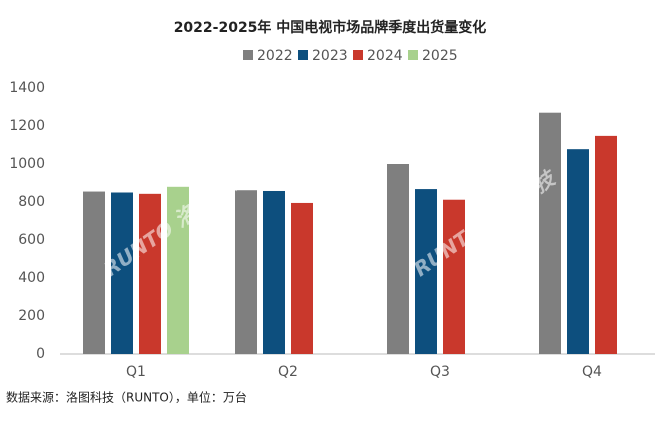 The width and height of the screenshot is (660, 423). Describe the element at coordinates (31, 316) in the screenshot. I see `y-tick-label: 200` at that location.